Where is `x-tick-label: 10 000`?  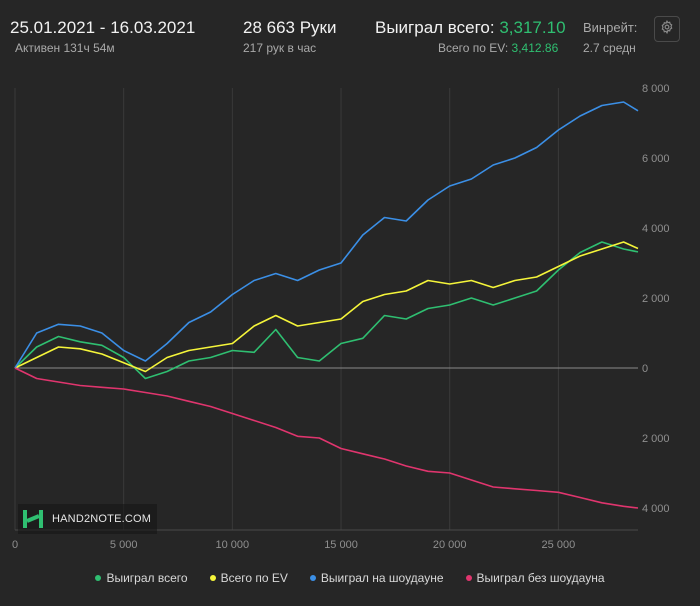
x-tick-label: 10 000 is located at coordinates (233, 545).